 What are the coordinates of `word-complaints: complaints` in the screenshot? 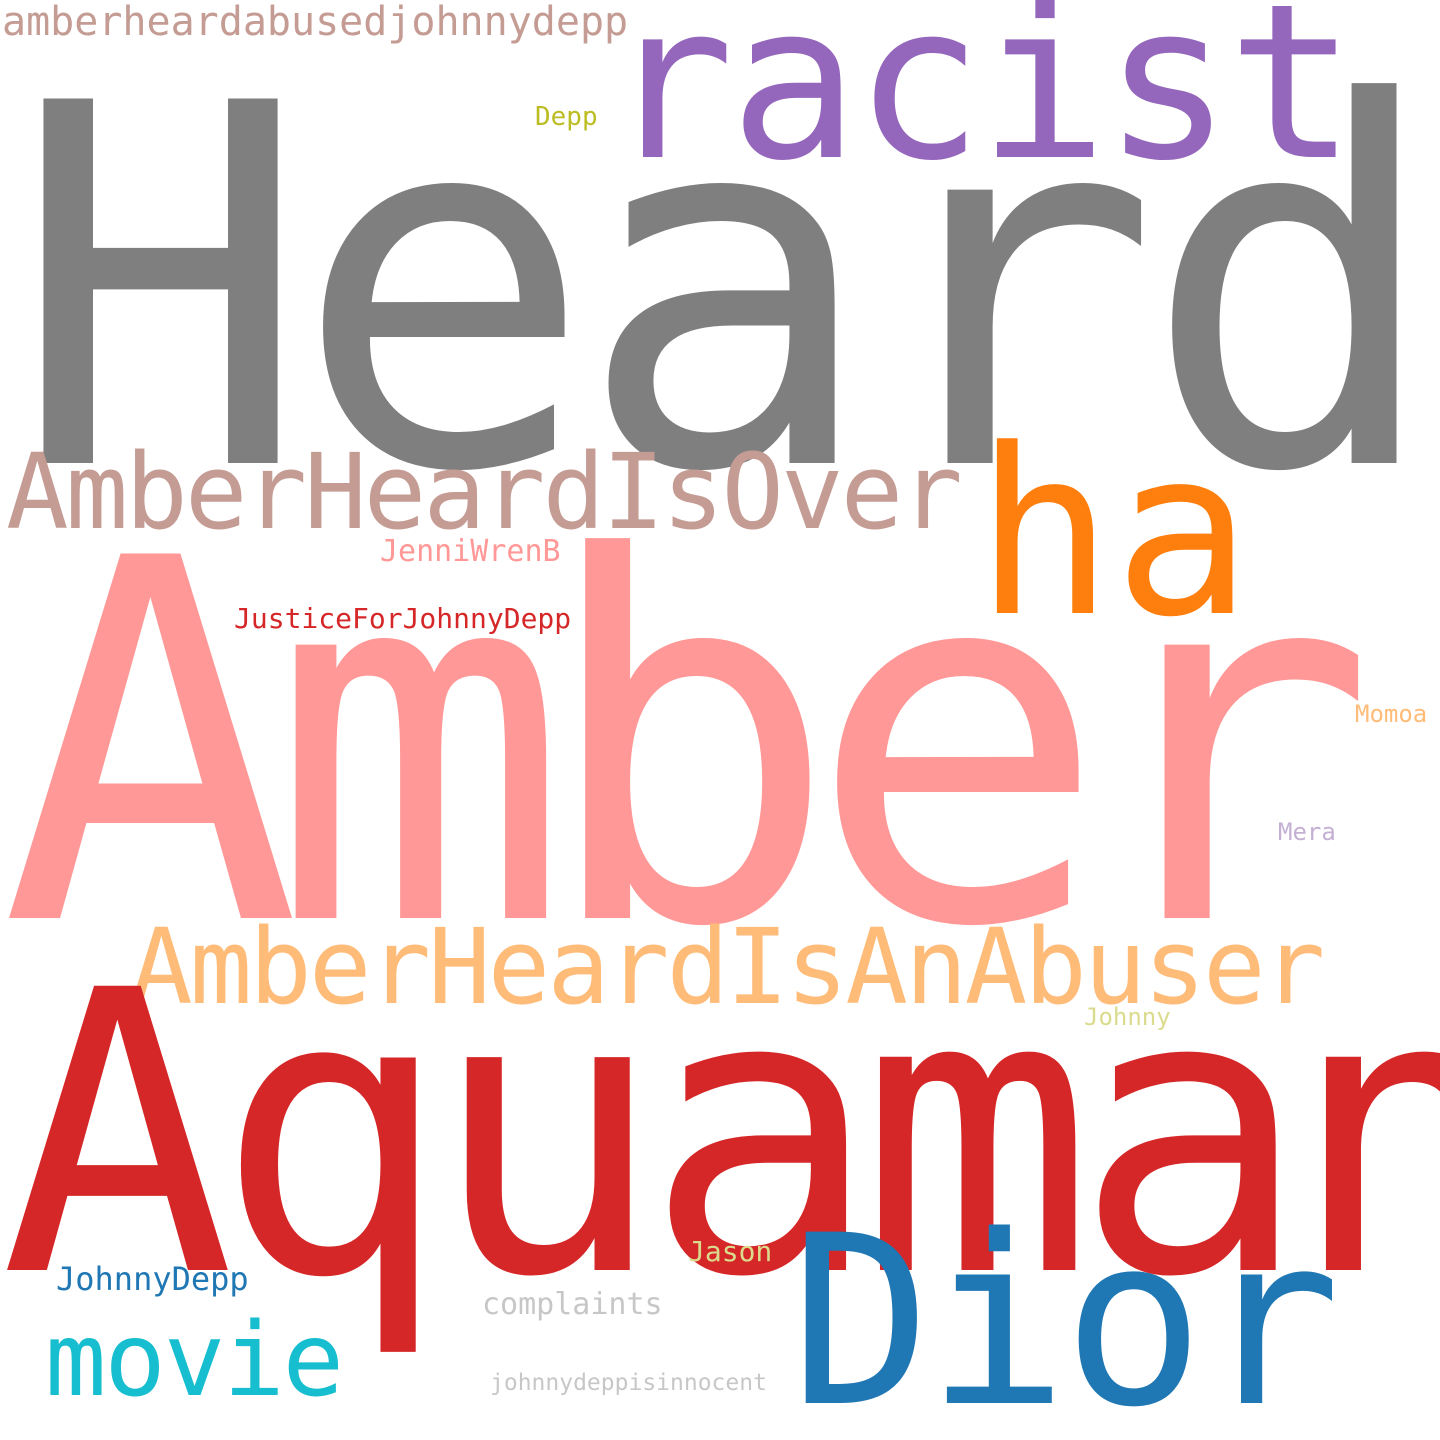 It's located at (572, 1304).